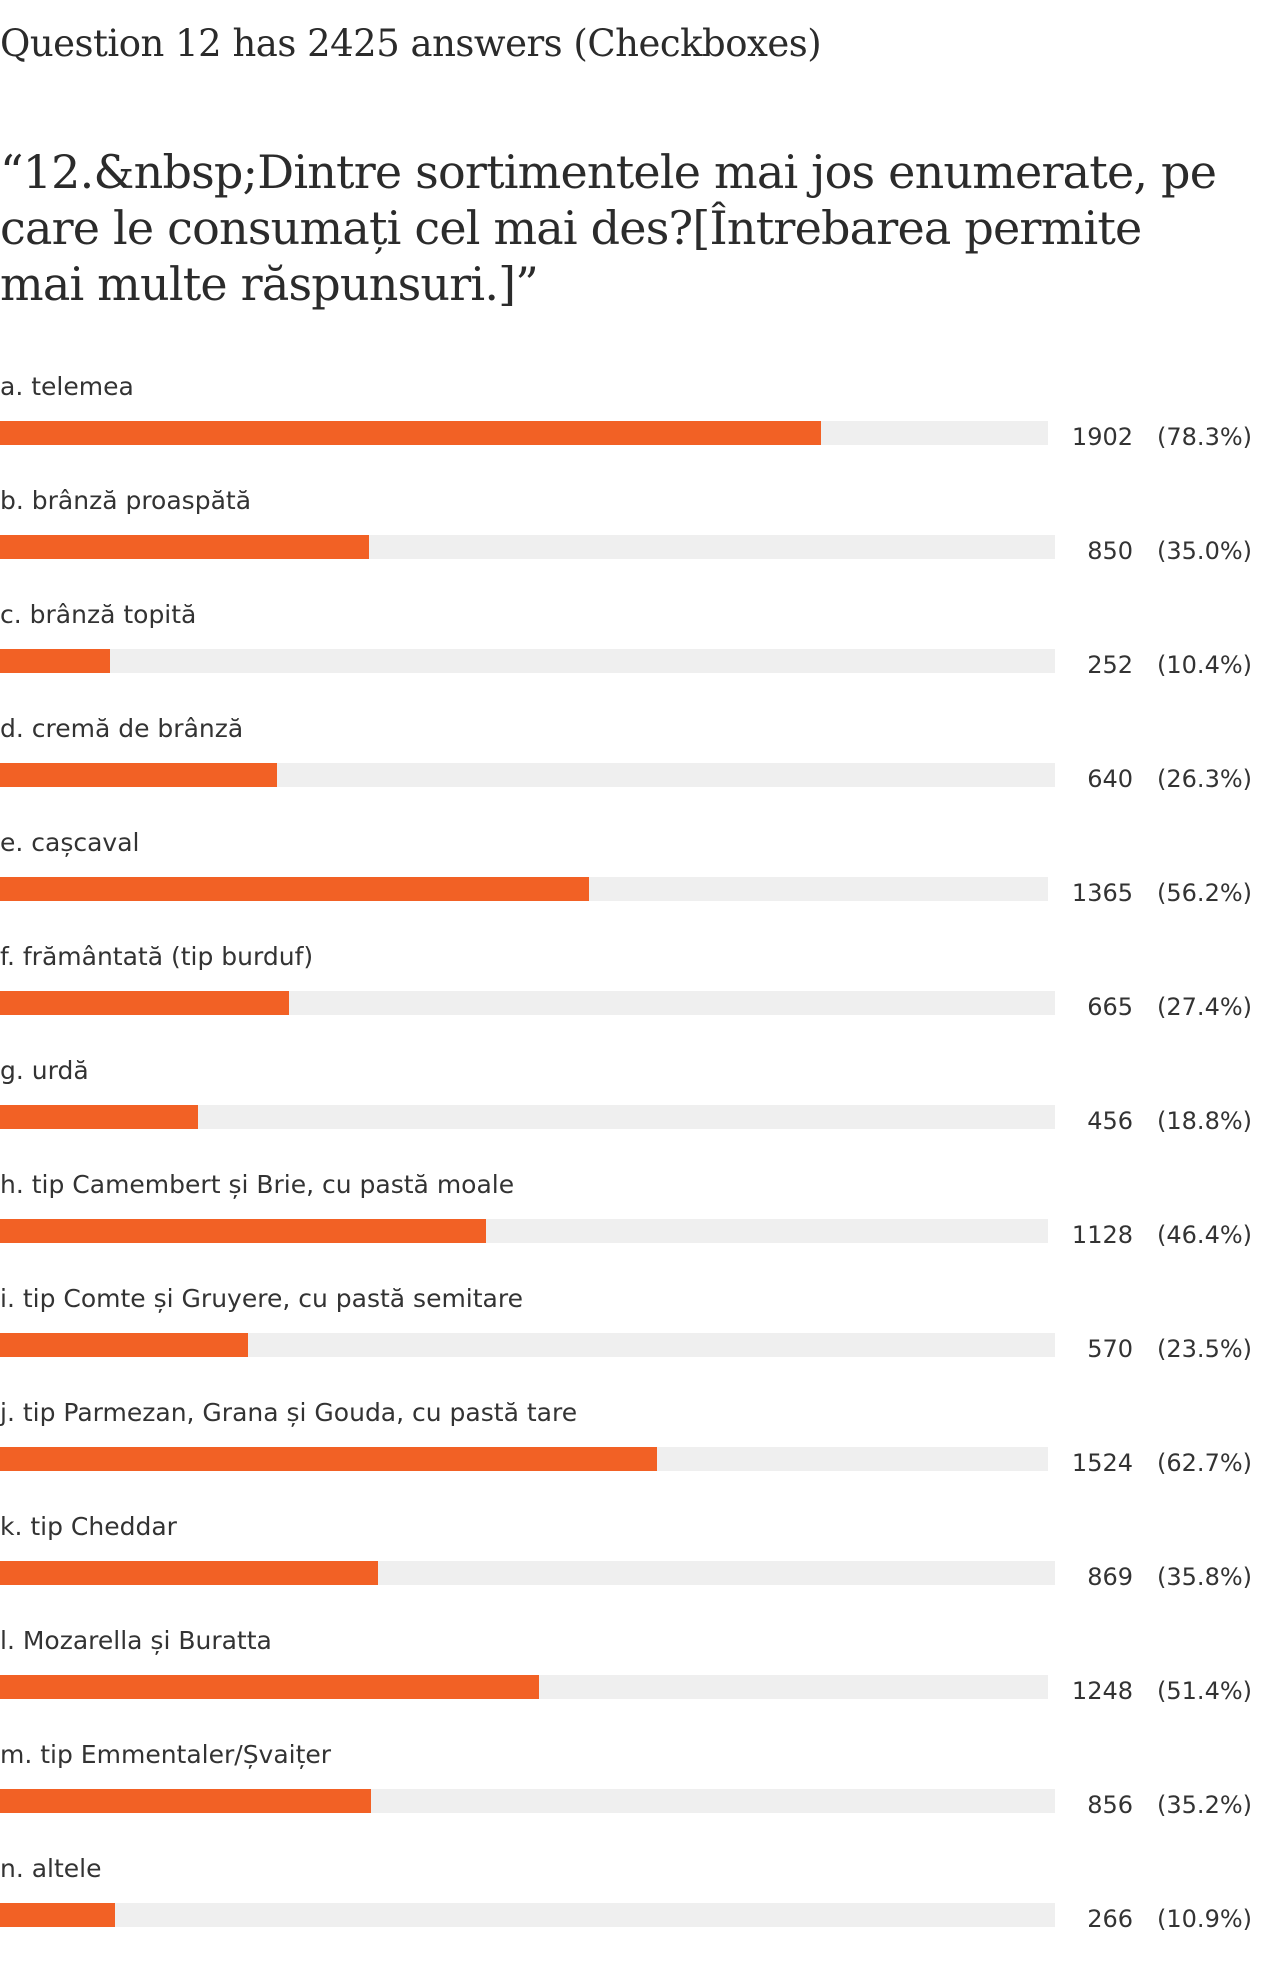  Describe the element at coordinates (1204, 893) in the screenshot. I see `answer-percent: (56.2%)` at that location.